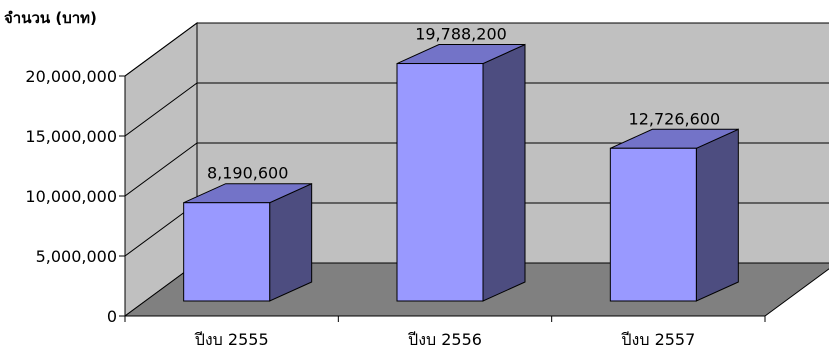 The image size is (829, 360). I want to click on y-tick-label: 5,000,000, so click(76, 256).